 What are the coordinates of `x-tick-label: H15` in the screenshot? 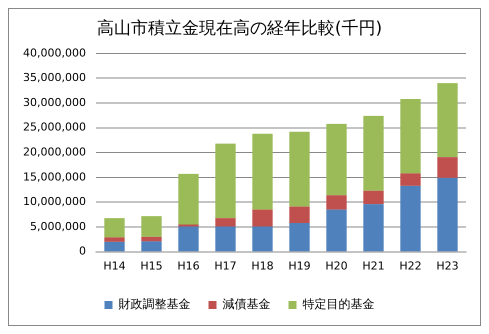 It's located at (151, 265).